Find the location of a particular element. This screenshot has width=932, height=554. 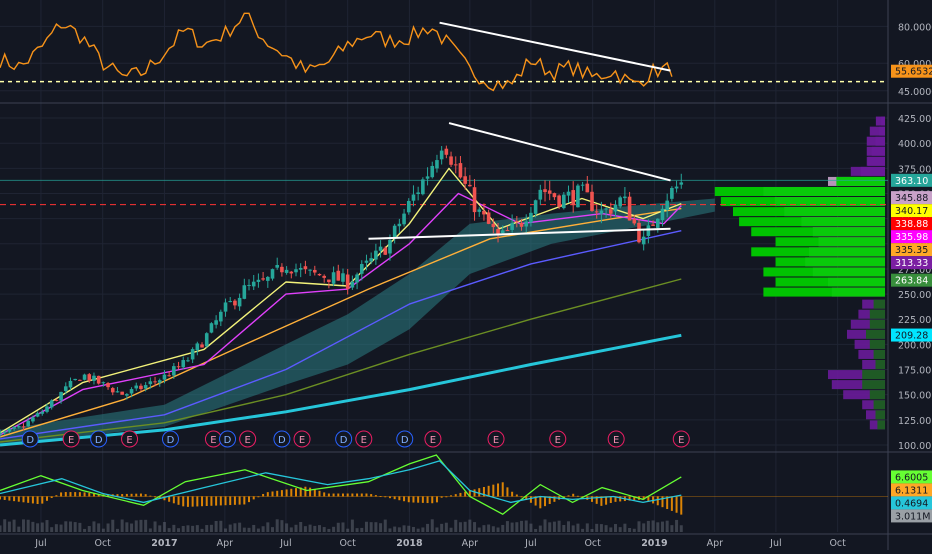

macd-signal-line is located at coordinates (341, 484).